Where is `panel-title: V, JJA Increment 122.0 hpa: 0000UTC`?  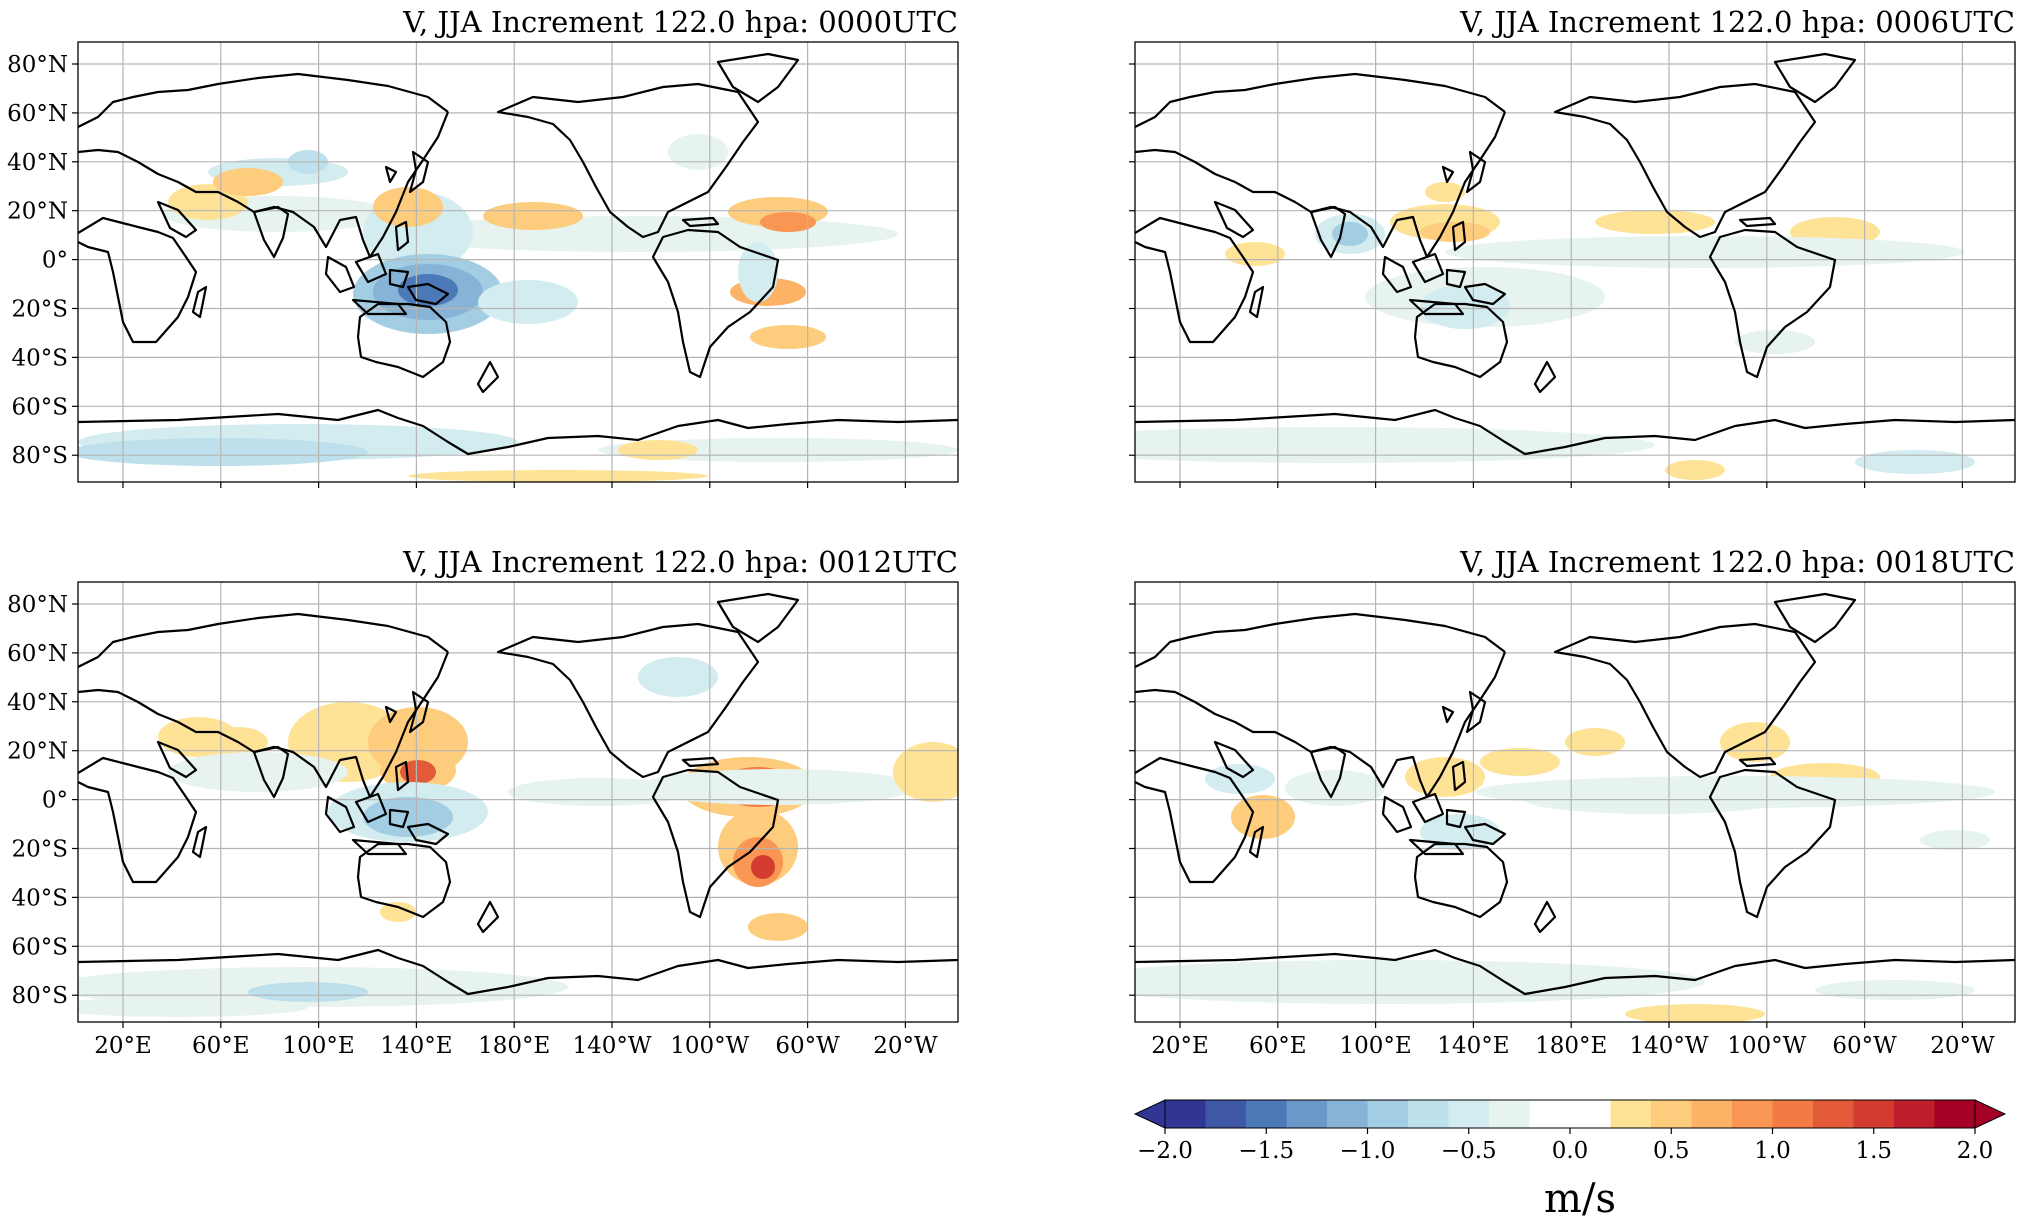 panel-title: V, JJA Increment 122.0 hpa: 0000UTC is located at coordinates (680, 22).